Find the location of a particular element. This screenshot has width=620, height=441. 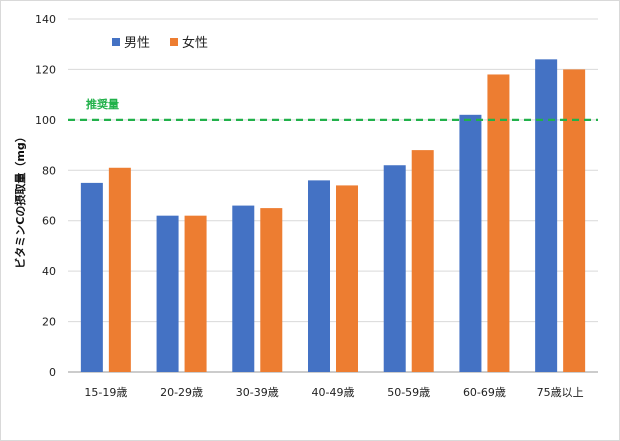

reference-line-label: 推奨量 is located at coordinates (102, 104).